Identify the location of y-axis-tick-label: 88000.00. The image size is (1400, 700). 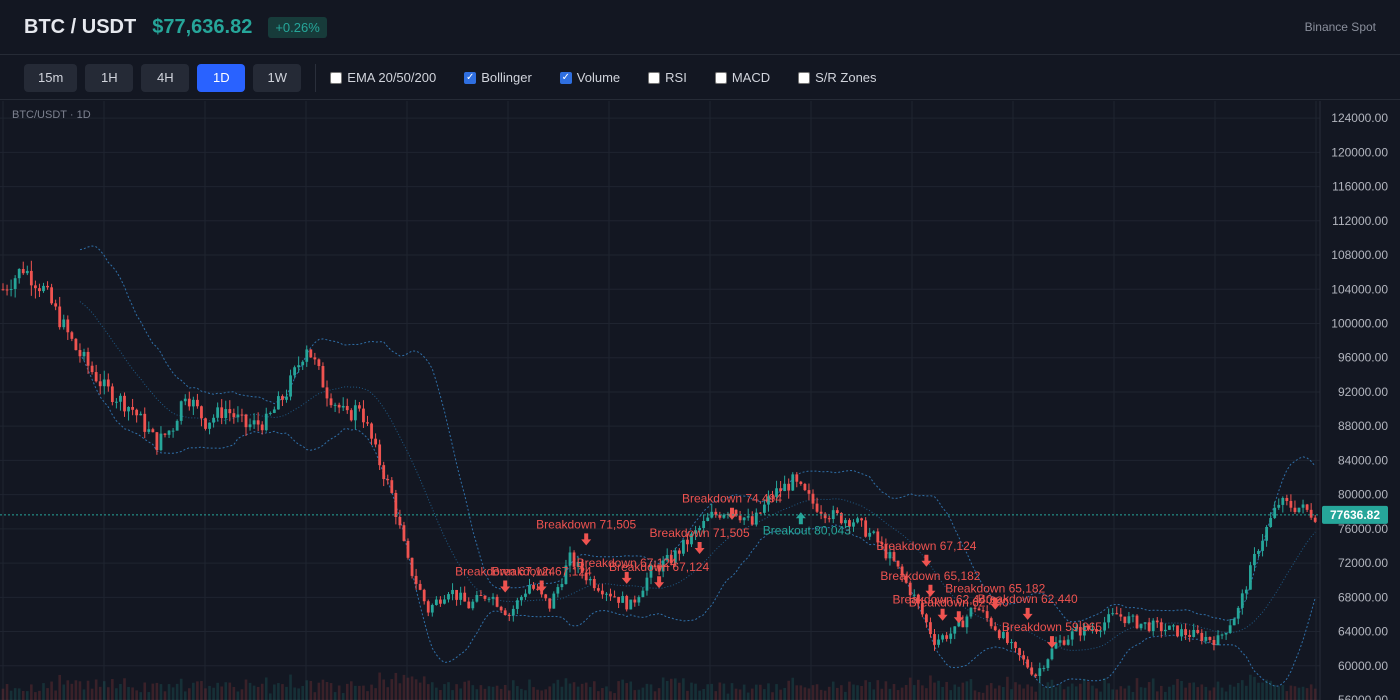
(1363, 426).